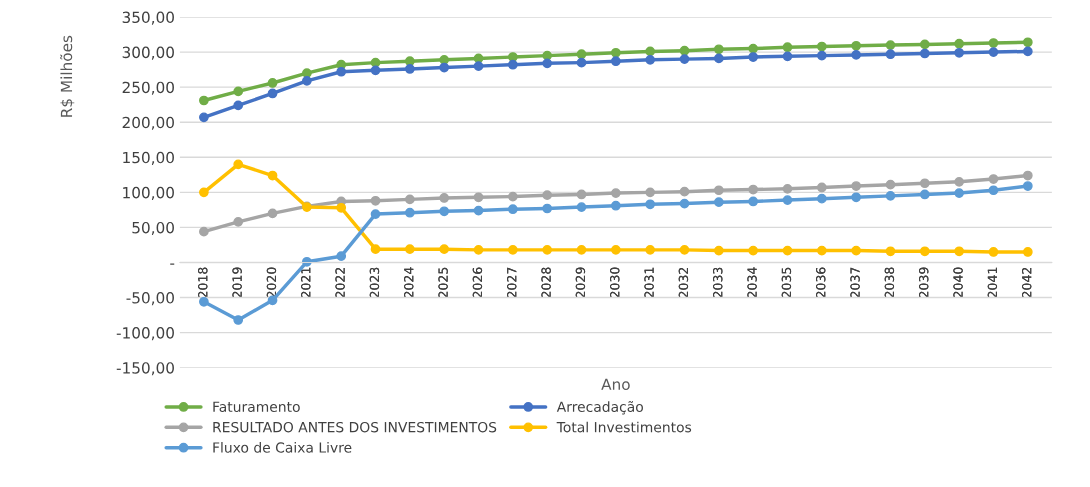 Image resolution: width=1090 pixels, height=487 pixels. What do you see at coordinates (443, 282) in the screenshot?
I see `x-tick-label: 2025` at bounding box center [443, 282].